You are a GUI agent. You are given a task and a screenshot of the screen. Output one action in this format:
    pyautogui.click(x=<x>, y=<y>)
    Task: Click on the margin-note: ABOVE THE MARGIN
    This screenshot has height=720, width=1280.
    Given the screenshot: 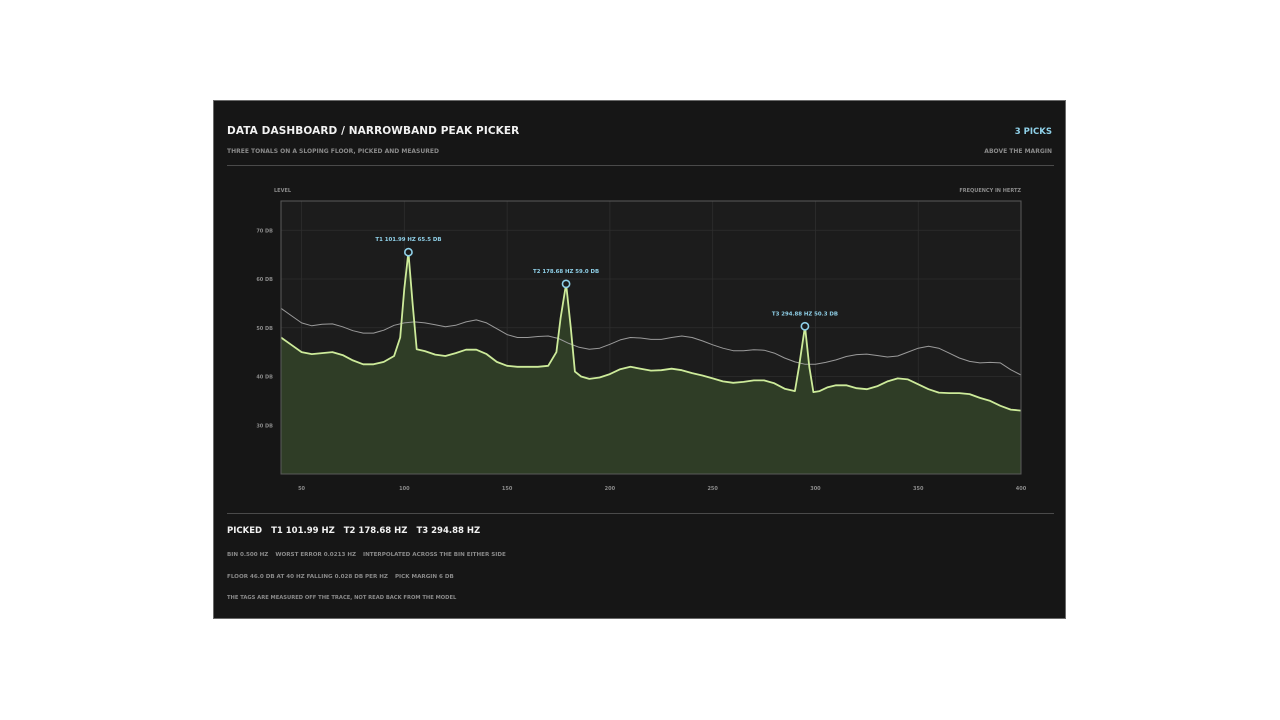 What is the action you would take?
    pyautogui.click(x=1018, y=151)
    